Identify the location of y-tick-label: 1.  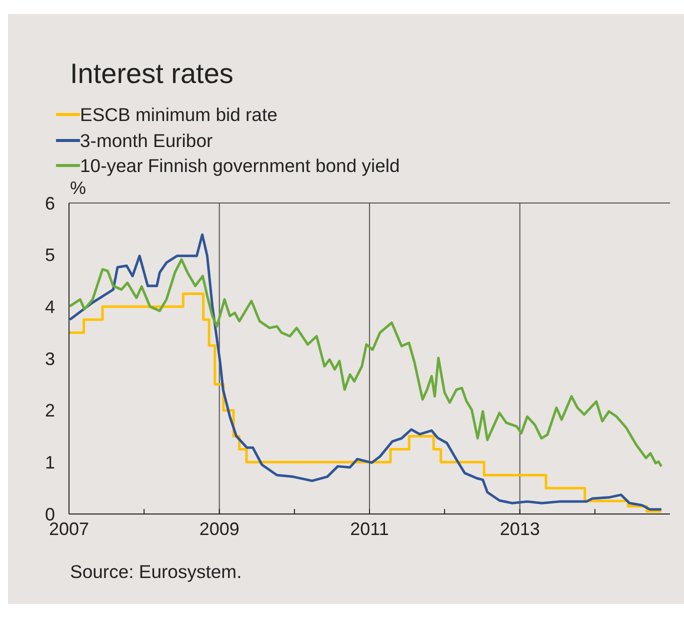
(49, 462).